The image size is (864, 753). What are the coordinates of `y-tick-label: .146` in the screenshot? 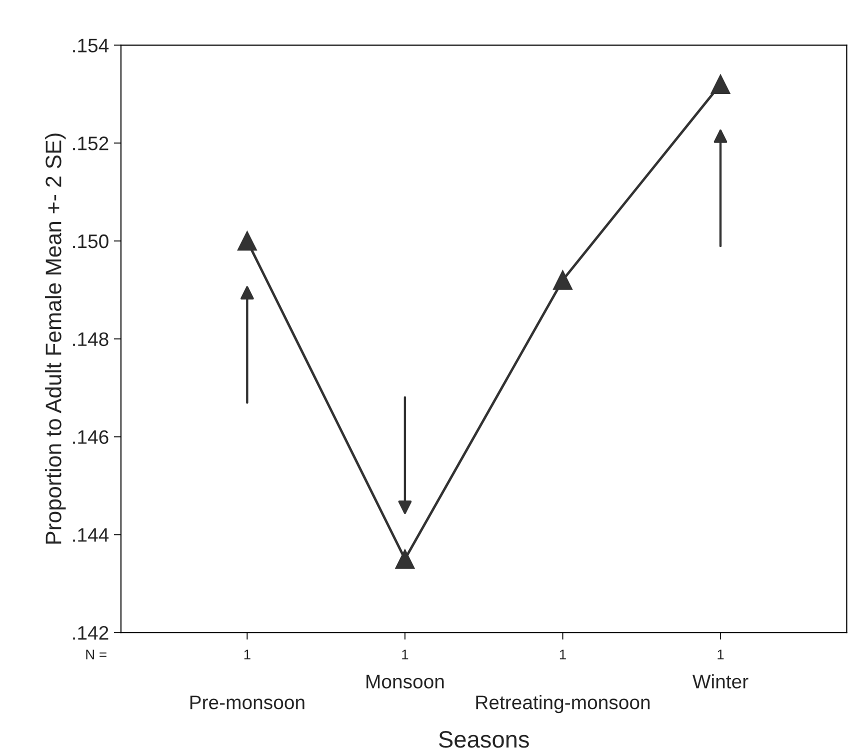 It's located at (90, 437).